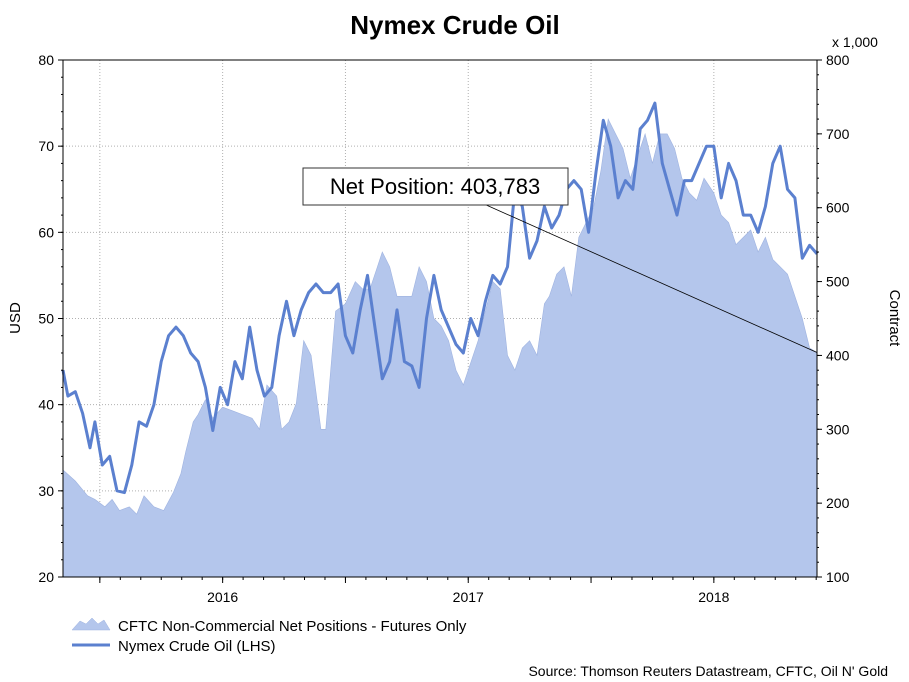 This screenshot has height=682, width=909. I want to click on right-tick-label: 700, so click(838, 134).